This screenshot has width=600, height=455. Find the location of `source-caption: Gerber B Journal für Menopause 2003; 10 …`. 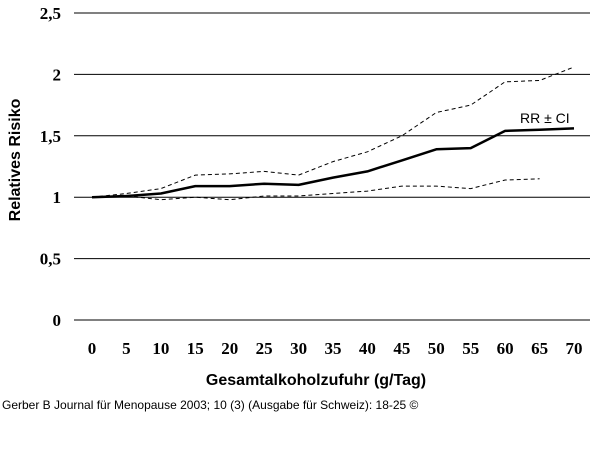

source-caption: Gerber B Journal für Menopause 2003; 10 … is located at coordinates (210, 405).